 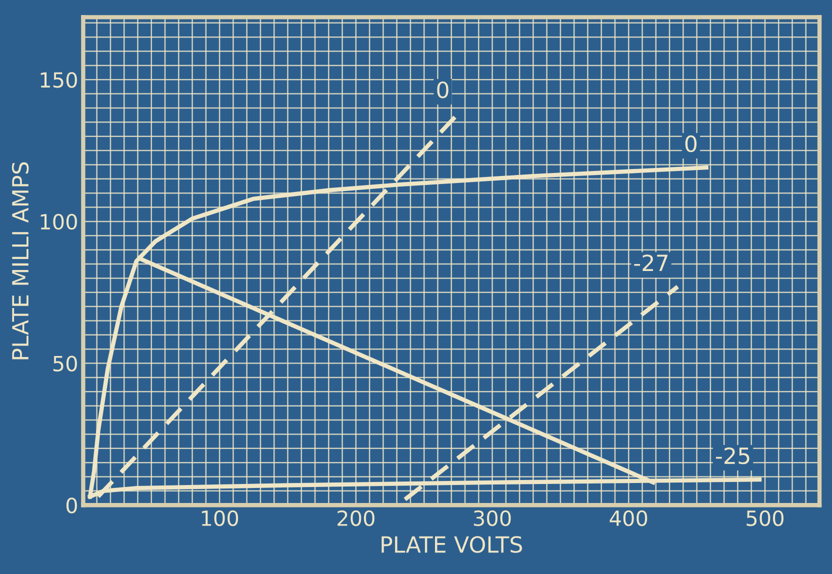 What do you see at coordinates (71, 506) in the screenshot?
I see `y-tick-label: 0` at bounding box center [71, 506].